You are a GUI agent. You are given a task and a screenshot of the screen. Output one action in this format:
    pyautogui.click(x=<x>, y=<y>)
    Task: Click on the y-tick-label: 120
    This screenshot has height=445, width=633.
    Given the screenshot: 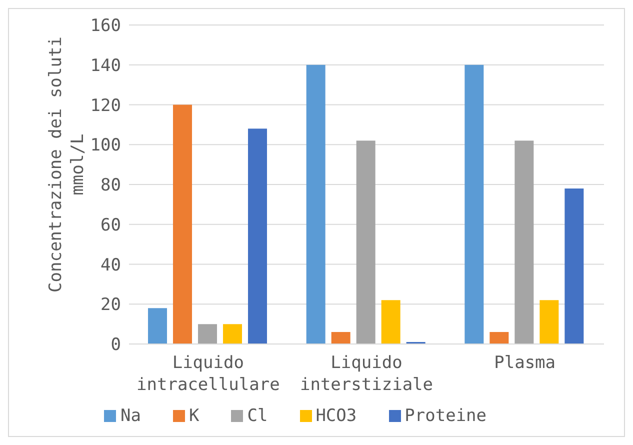 What is the action you would take?
    pyautogui.click(x=105, y=106)
    